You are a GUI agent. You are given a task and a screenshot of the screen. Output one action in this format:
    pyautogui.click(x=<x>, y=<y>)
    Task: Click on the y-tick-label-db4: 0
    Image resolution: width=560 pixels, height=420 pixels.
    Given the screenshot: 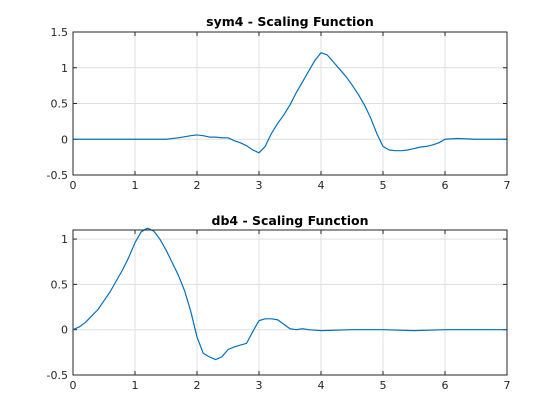 What is the action you would take?
    pyautogui.click(x=64, y=330)
    